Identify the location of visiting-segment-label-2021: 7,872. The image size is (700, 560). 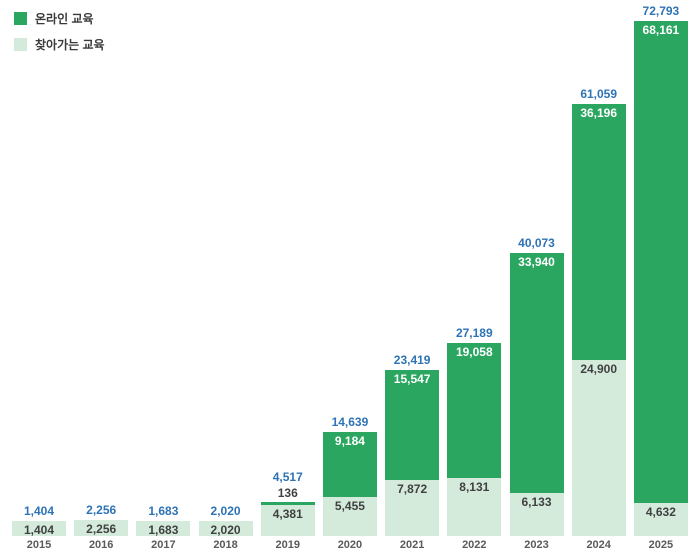
(412, 489).